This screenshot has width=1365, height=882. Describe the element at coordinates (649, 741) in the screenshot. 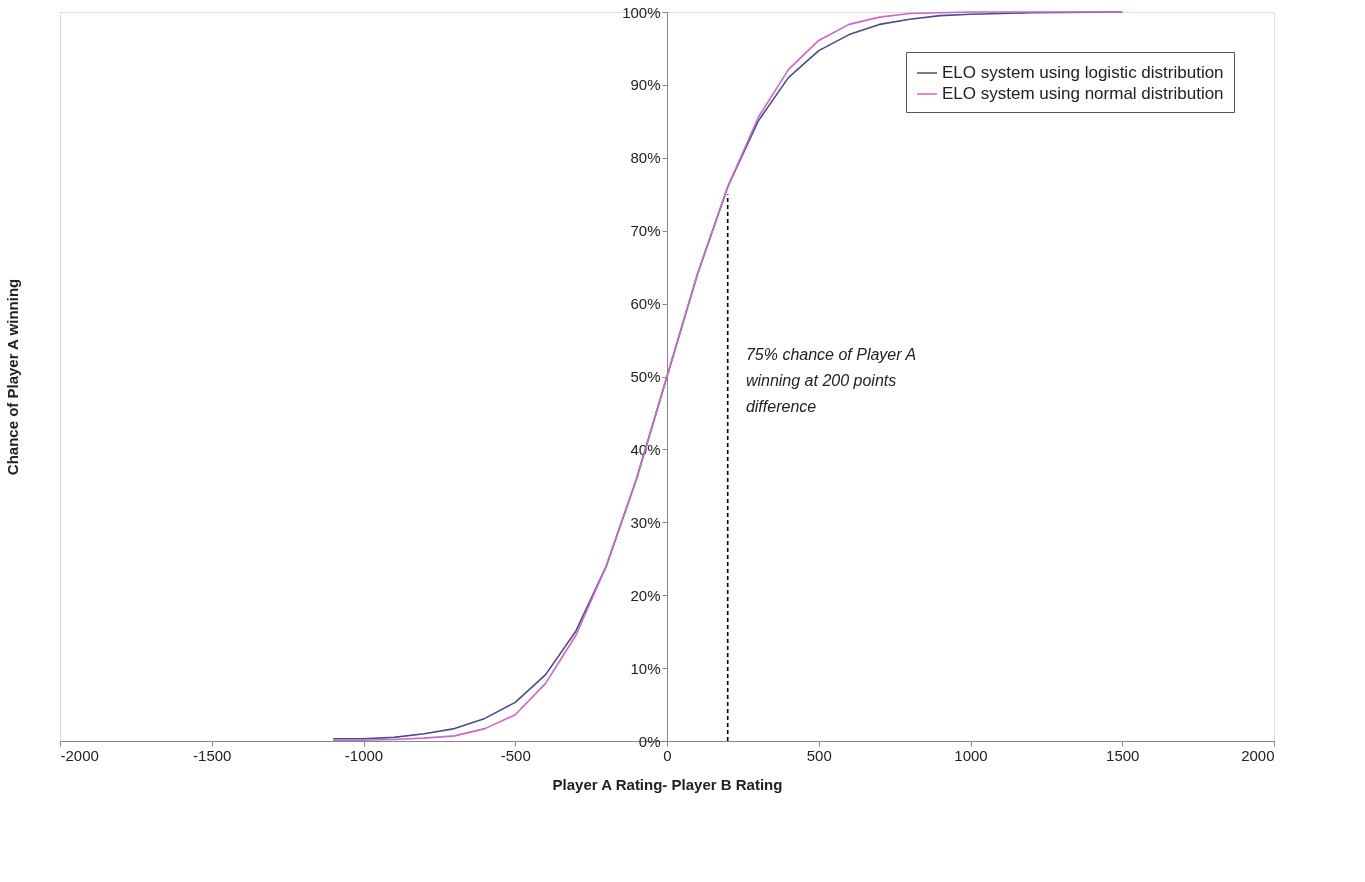

I see `y-tick-label: 0%` at that location.